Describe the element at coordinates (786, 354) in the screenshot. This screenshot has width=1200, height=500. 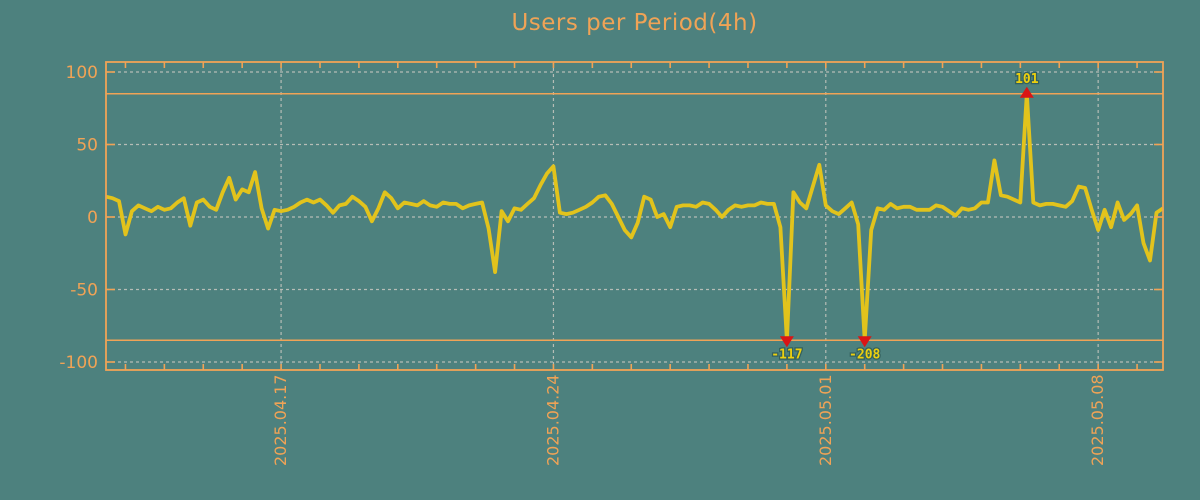
I see `annotation--117: -117` at that location.